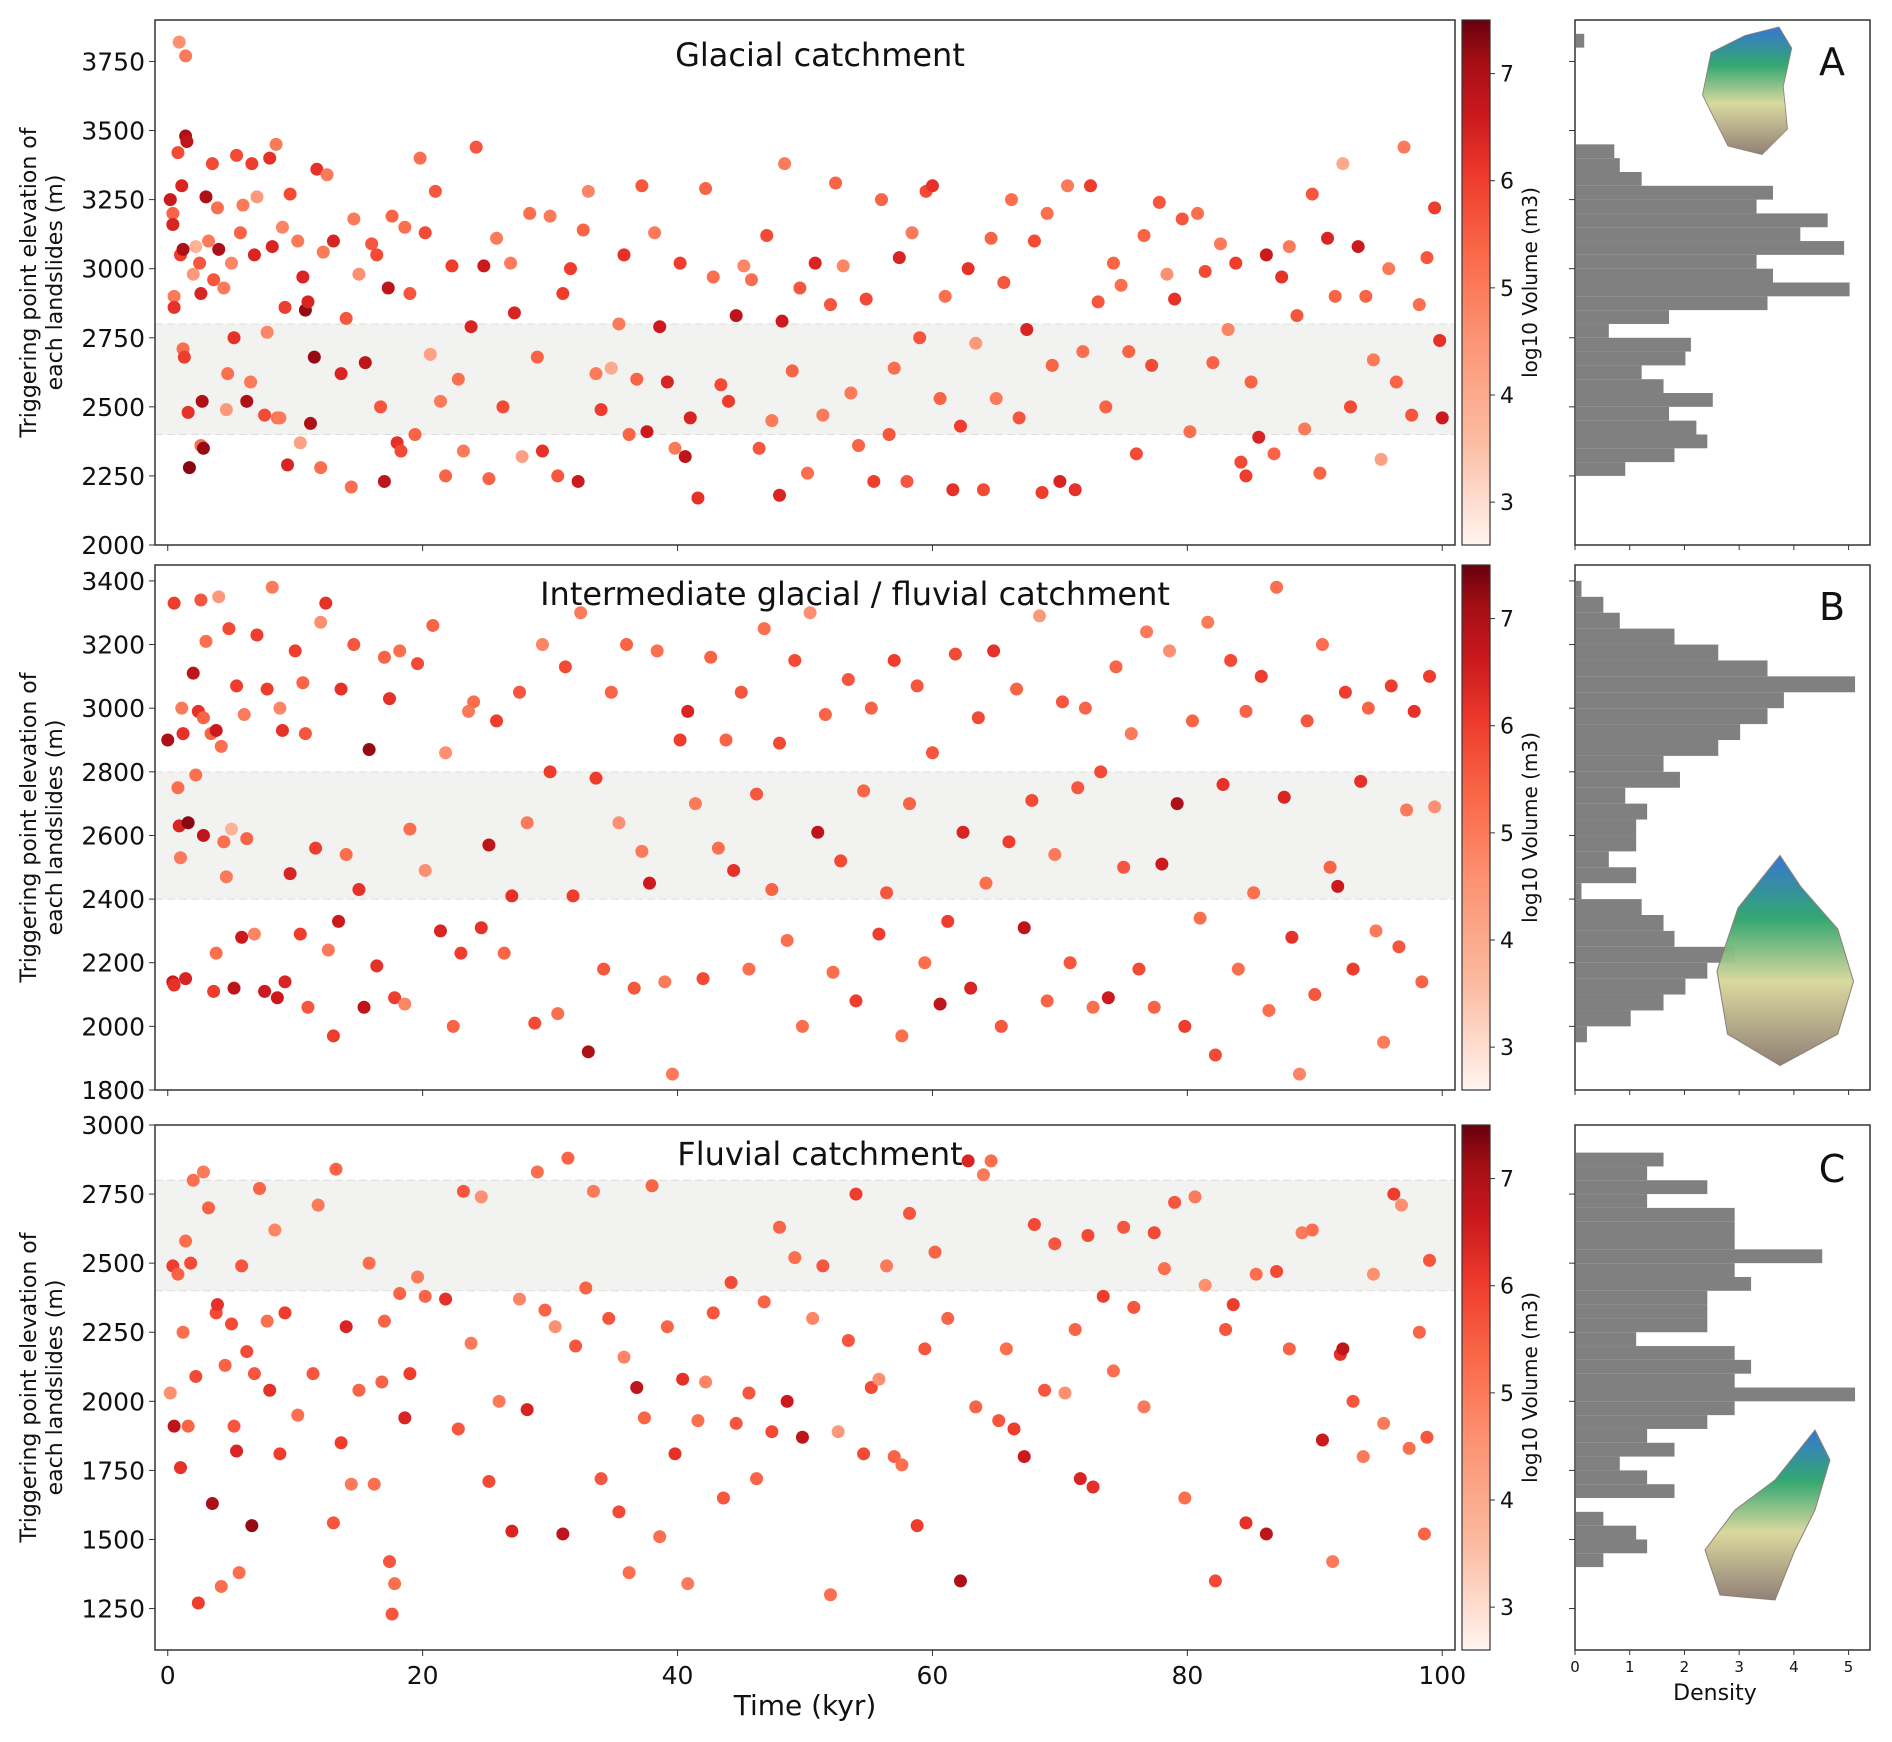  What do you see at coordinates (113, 476) in the screenshot?
I see `y-tick-label: 2250` at bounding box center [113, 476].